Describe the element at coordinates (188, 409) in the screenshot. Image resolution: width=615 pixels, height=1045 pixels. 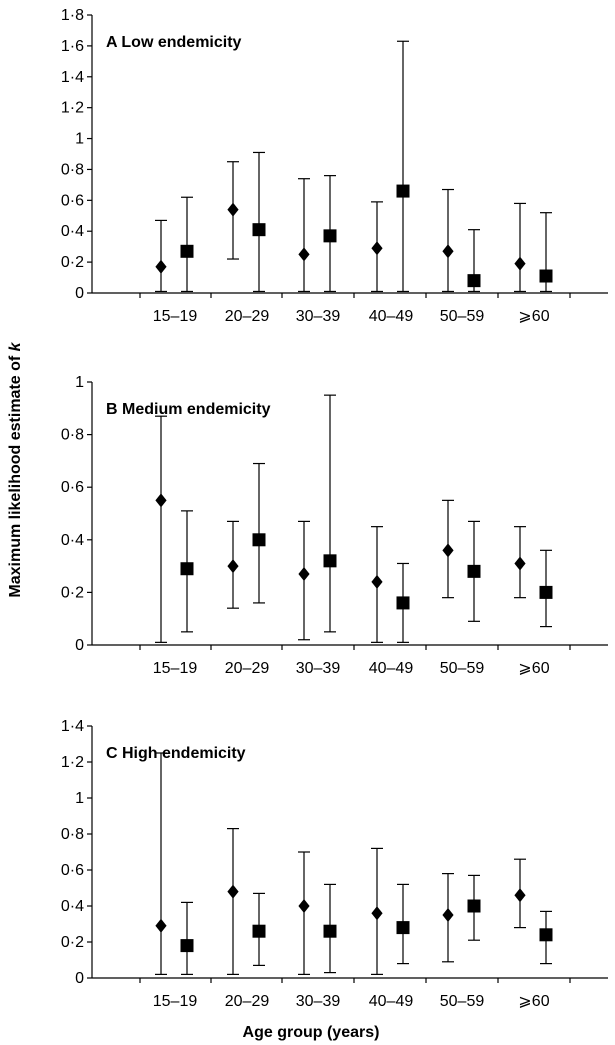
I see `panel-title: B Medium endemicity` at that location.